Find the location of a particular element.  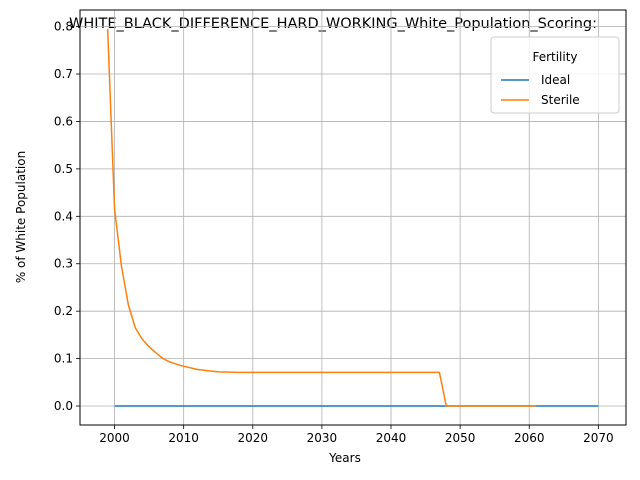

y-tick-label: 0.3 is located at coordinates (63, 264).